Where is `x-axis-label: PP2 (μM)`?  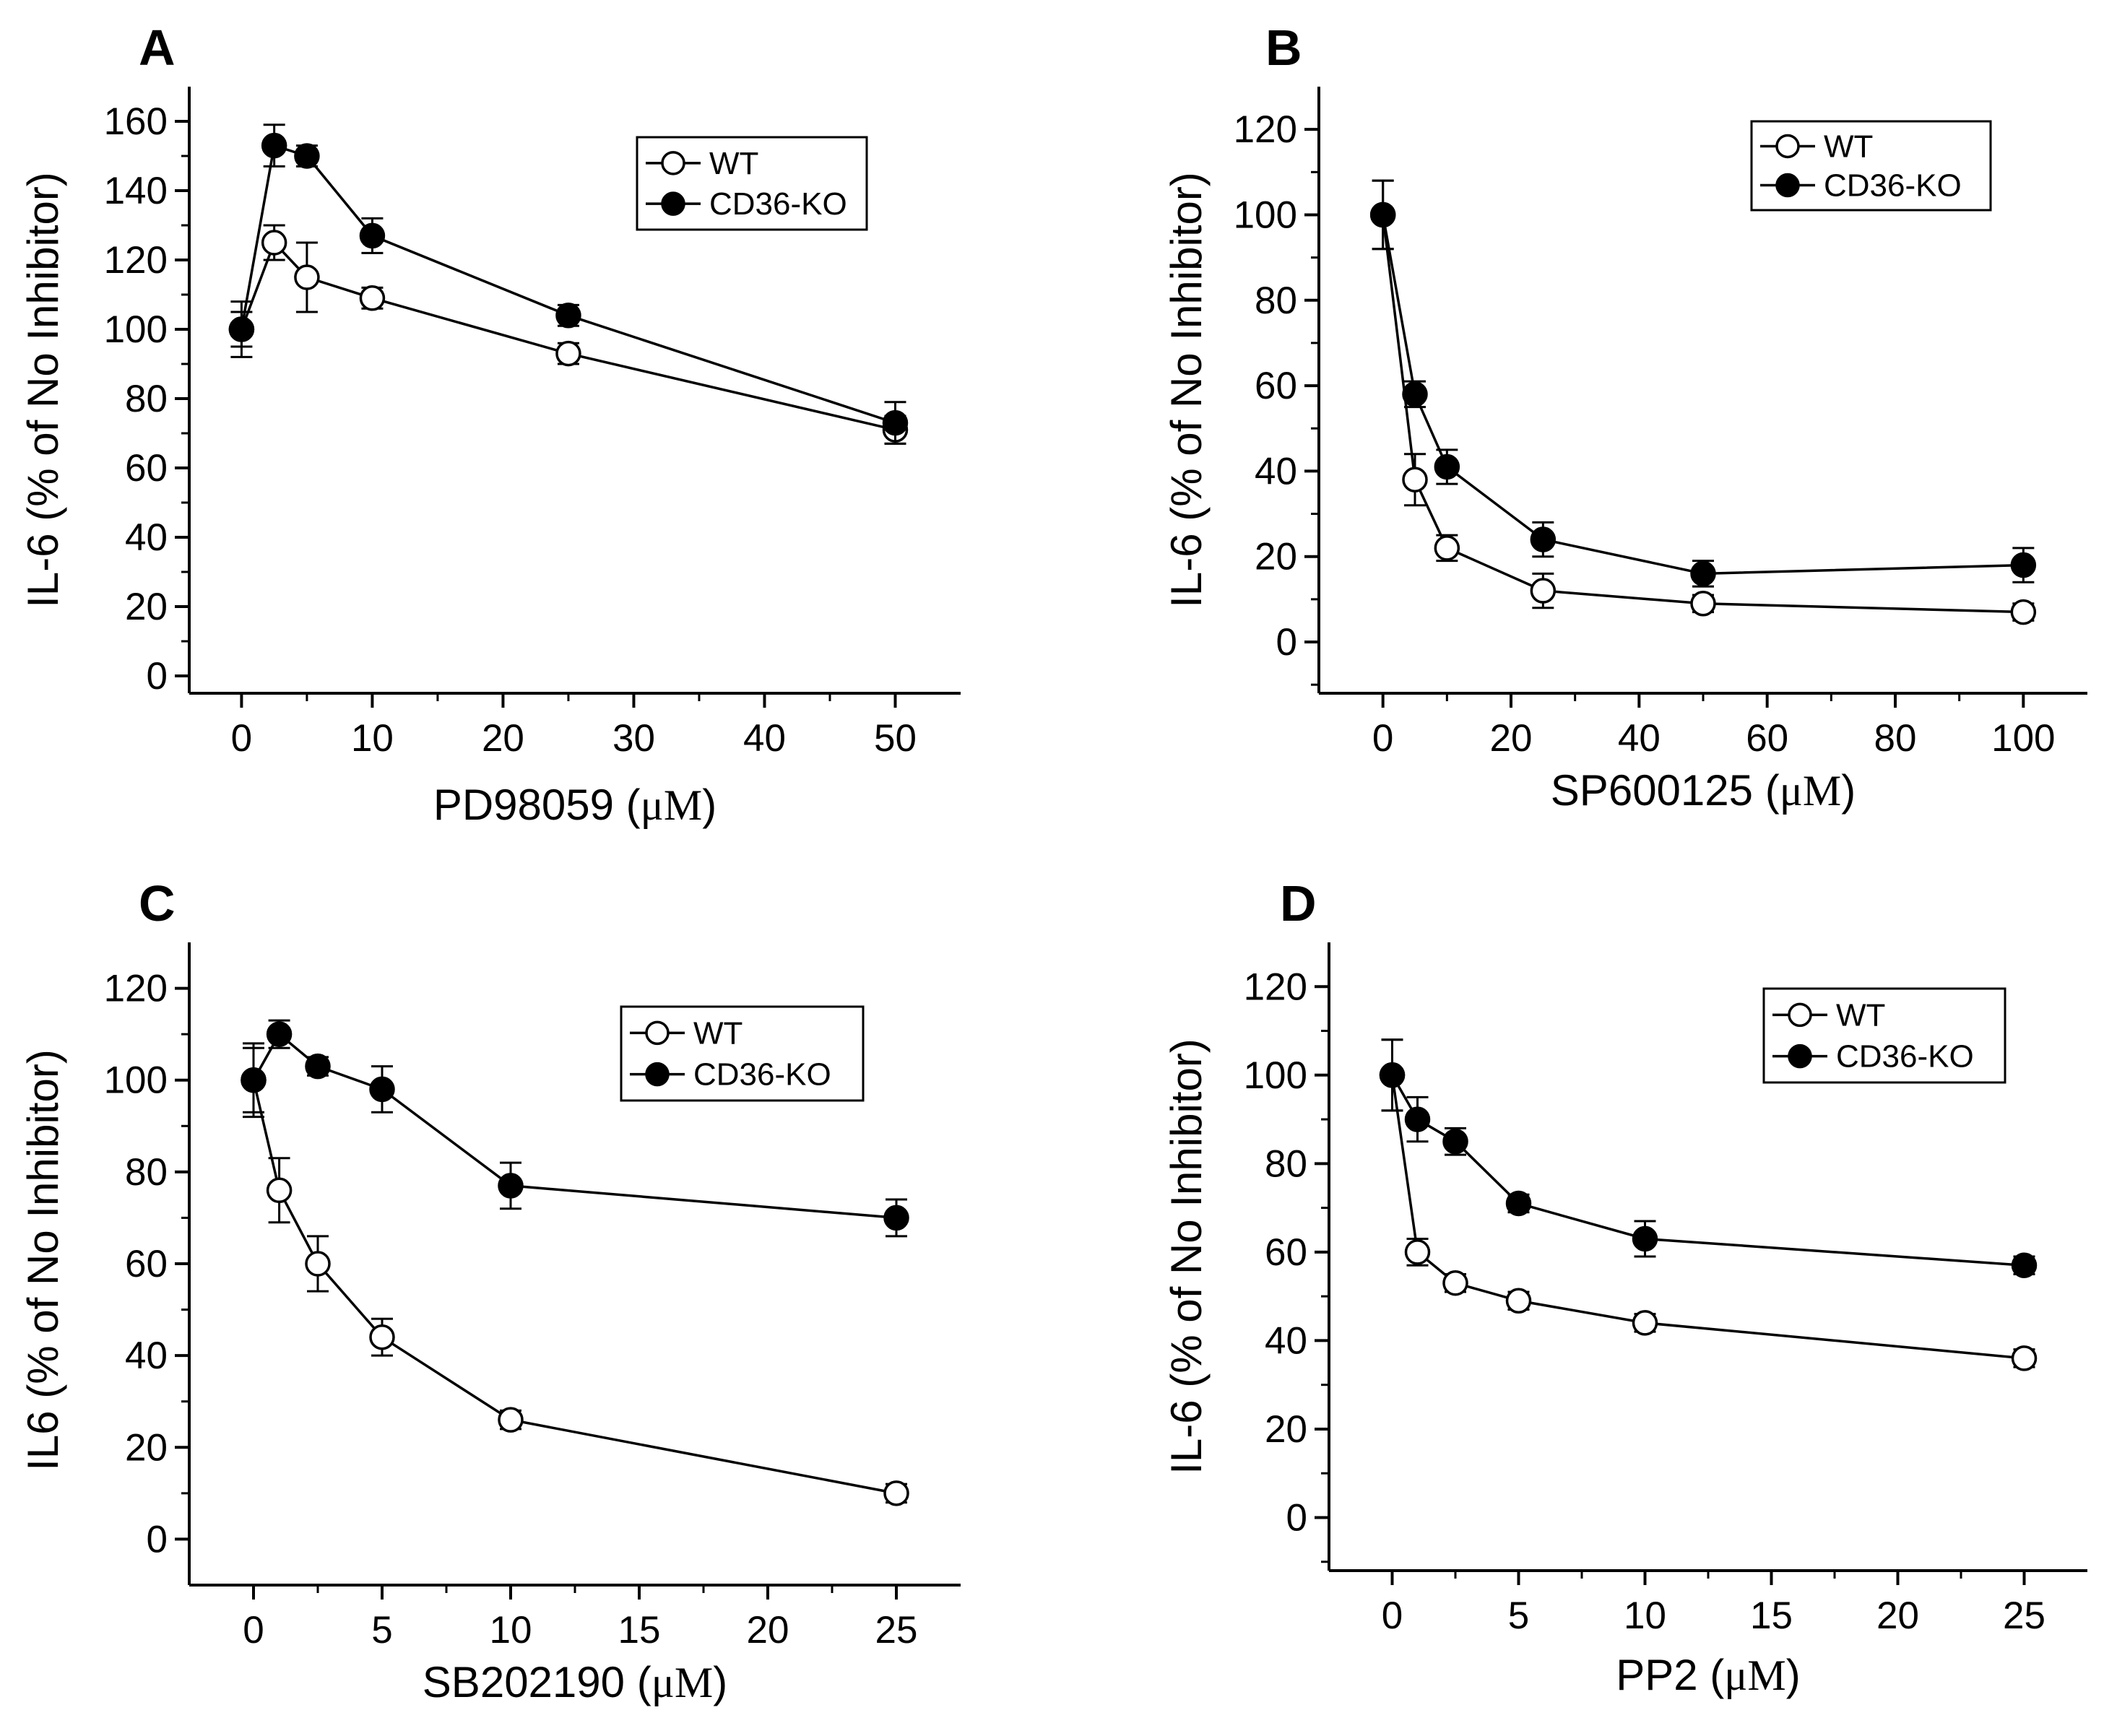
x-axis-label: PP2 (μM) is located at coordinates (1708, 1675).